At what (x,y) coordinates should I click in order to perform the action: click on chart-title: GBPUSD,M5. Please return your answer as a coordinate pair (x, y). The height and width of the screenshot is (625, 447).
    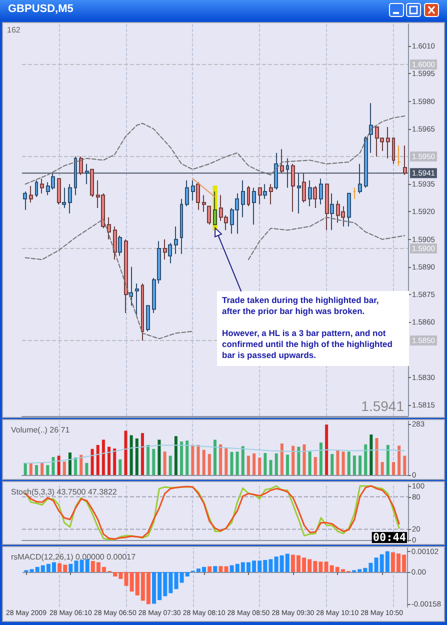
    Looking at the image, I should click on (41, 9).